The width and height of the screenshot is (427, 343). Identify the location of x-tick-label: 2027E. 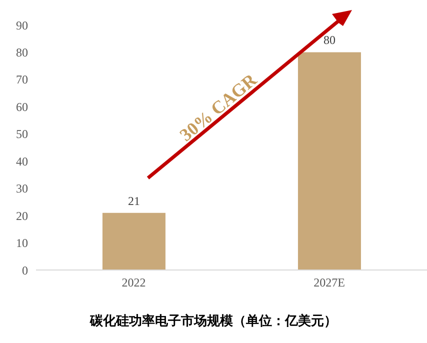
(329, 283).